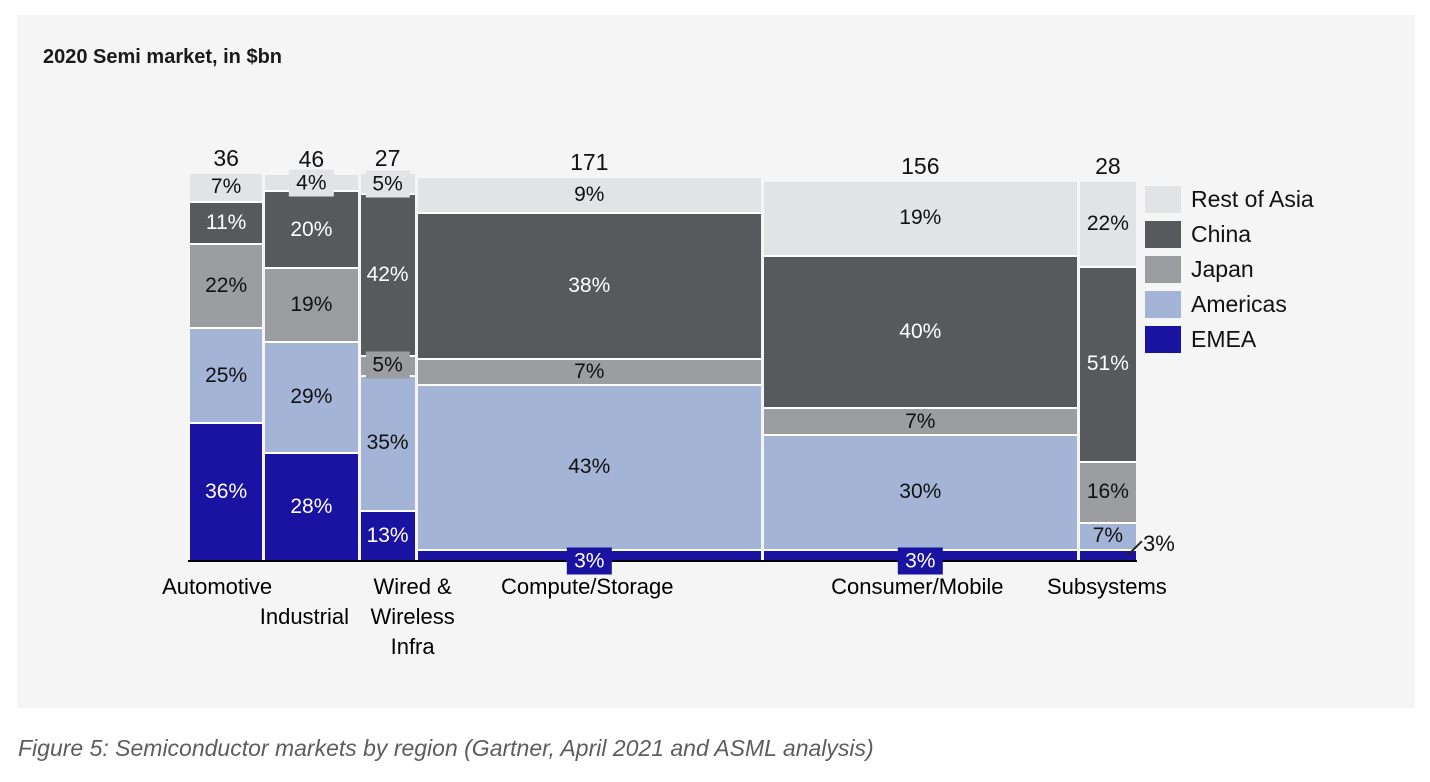 This screenshot has height=782, width=1430. I want to click on column-total-label: 36, so click(226, 158).